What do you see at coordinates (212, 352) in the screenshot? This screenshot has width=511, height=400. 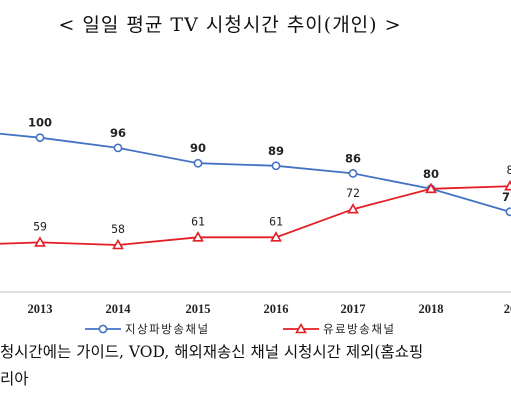 I see `footnote-line-1: 청시간에는 가이드, VOD, 해외재송신 채널 시청시간 제외(홈쇼핑` at bounding box center [212, 352].